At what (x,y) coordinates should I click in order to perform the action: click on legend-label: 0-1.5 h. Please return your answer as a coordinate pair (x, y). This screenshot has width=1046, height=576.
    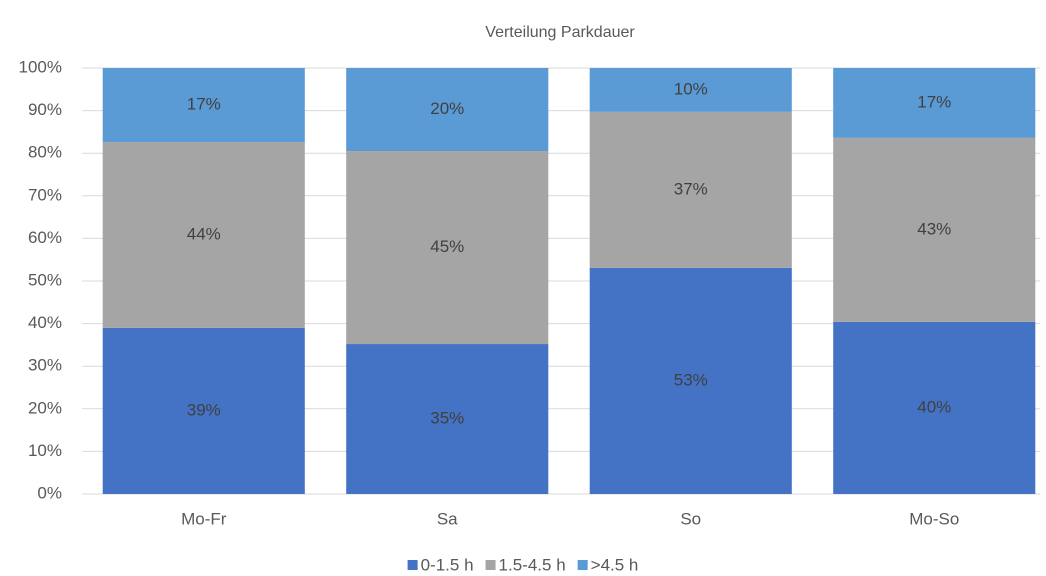
    Looking at the image, I should click on (447, 564).